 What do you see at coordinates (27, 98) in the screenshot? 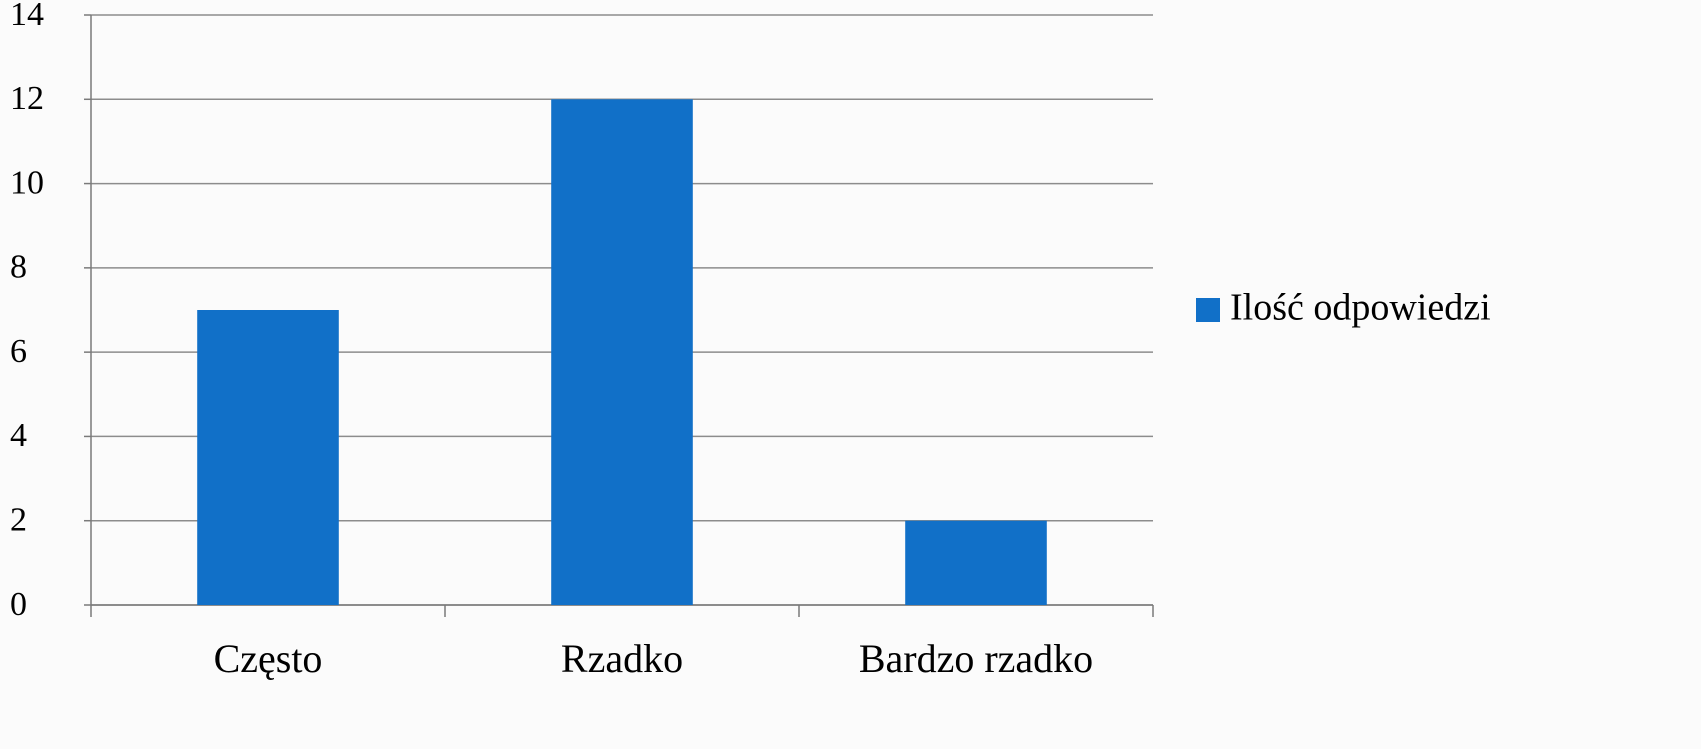
I see `y-tick-label: 12` at bounding box center [27, 98].